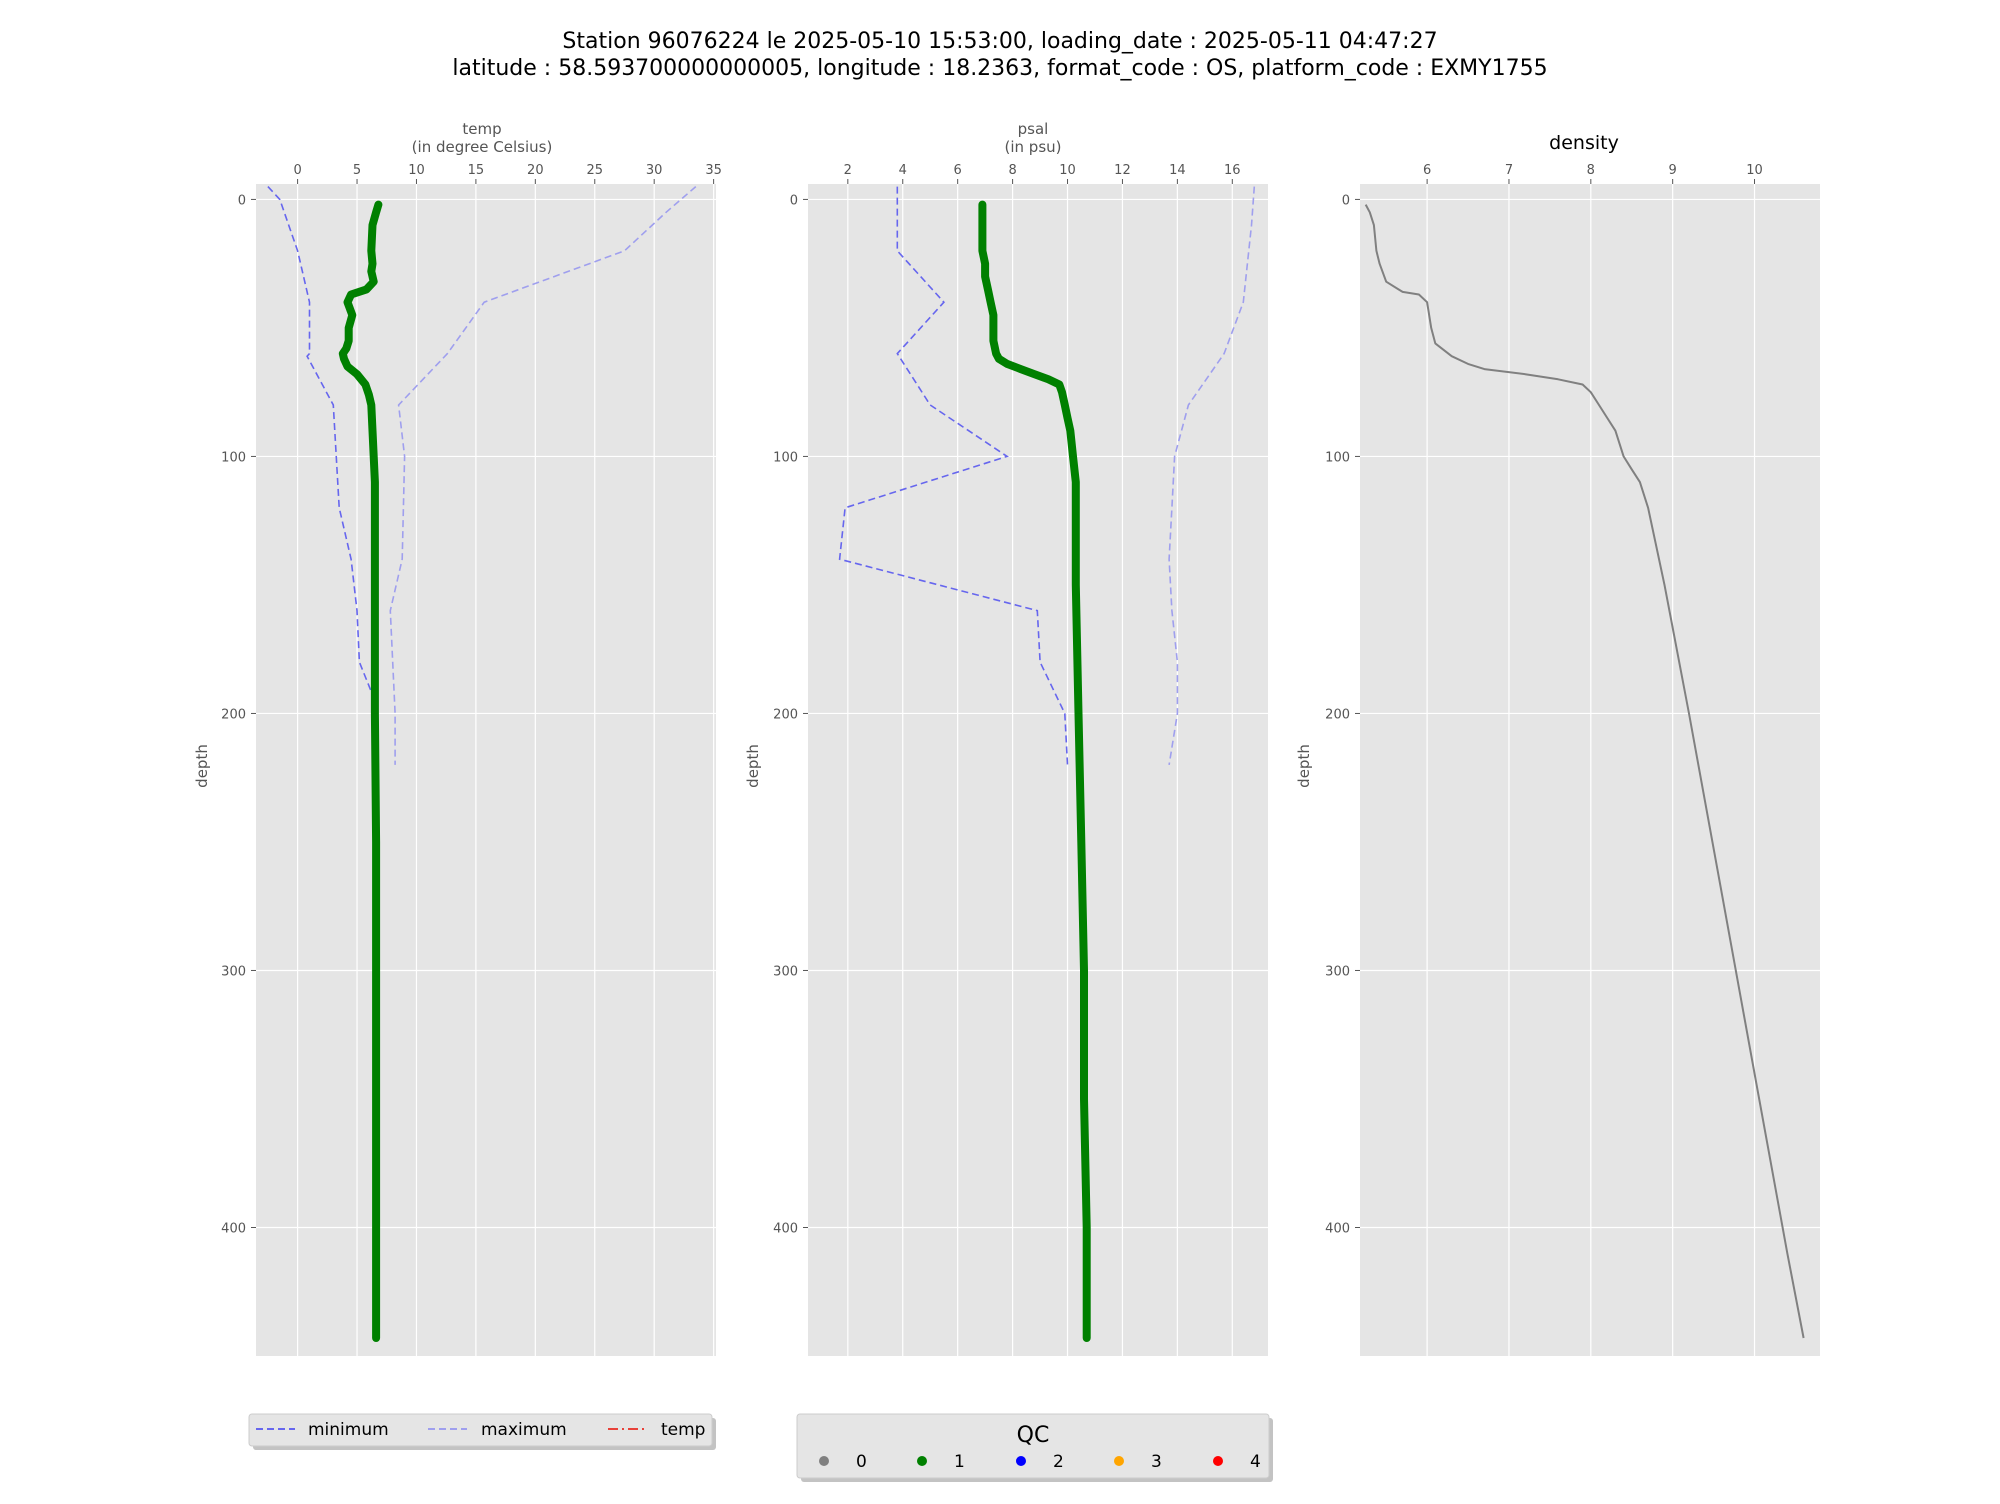 The height and width of the screenshot is (1504, 2000). What do you see at coordinates (481, 129) in the screenshot?
I see `temp-axis-label: temp` at bounding box center [481, 129].